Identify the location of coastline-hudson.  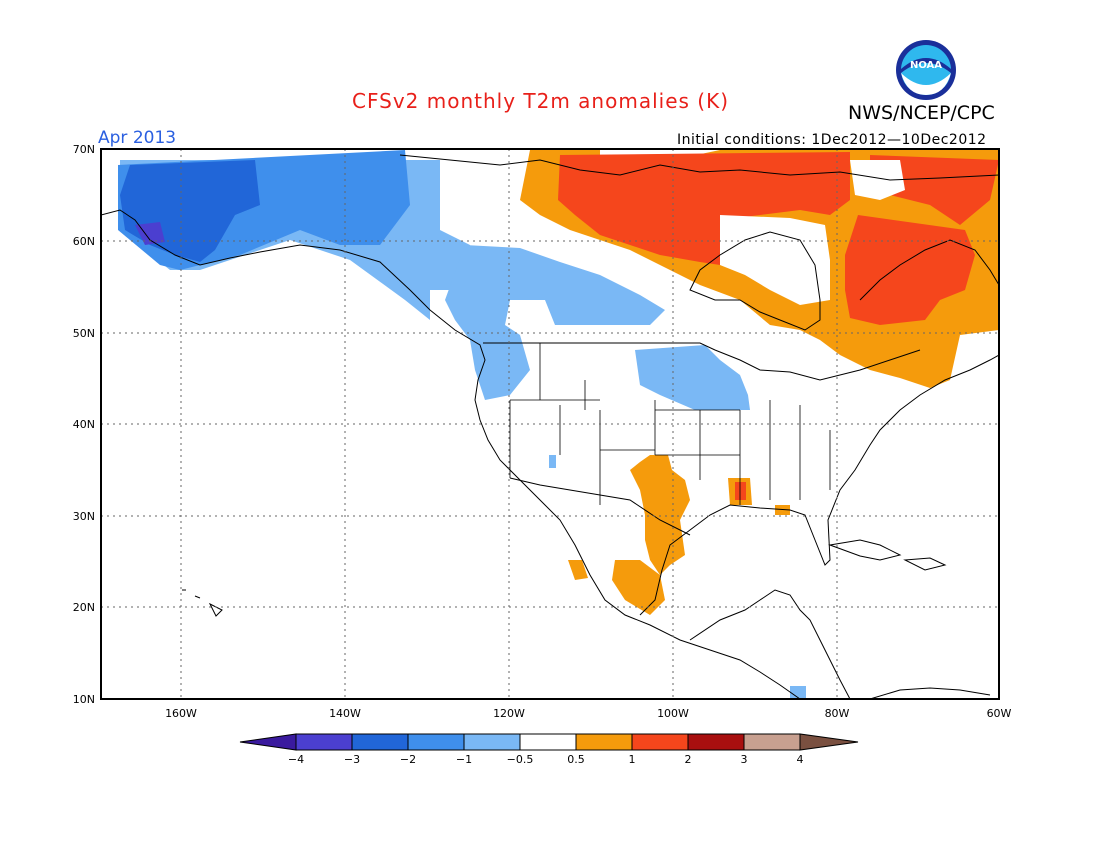
(755, 281).